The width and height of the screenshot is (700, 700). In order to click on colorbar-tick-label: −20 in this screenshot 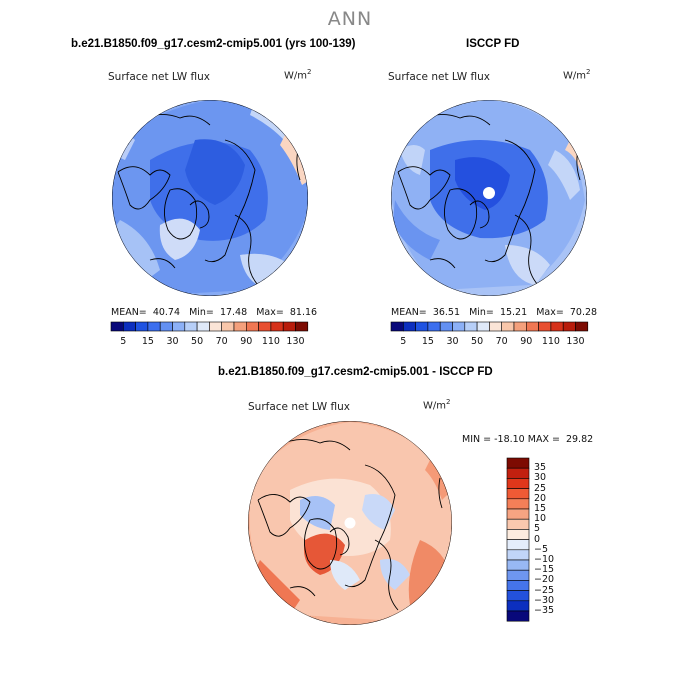, I will do `click(544, 580)`.